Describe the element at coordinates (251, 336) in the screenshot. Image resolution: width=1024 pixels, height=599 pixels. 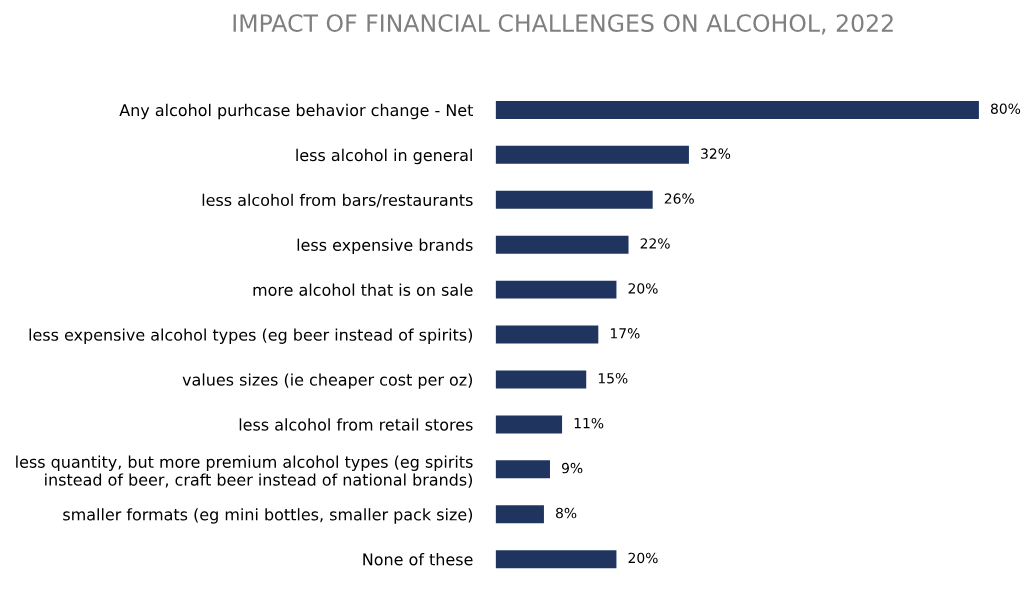
I see `y-tick-label: less expensive alcohol types (eg beer instead of spirits)` at that location.